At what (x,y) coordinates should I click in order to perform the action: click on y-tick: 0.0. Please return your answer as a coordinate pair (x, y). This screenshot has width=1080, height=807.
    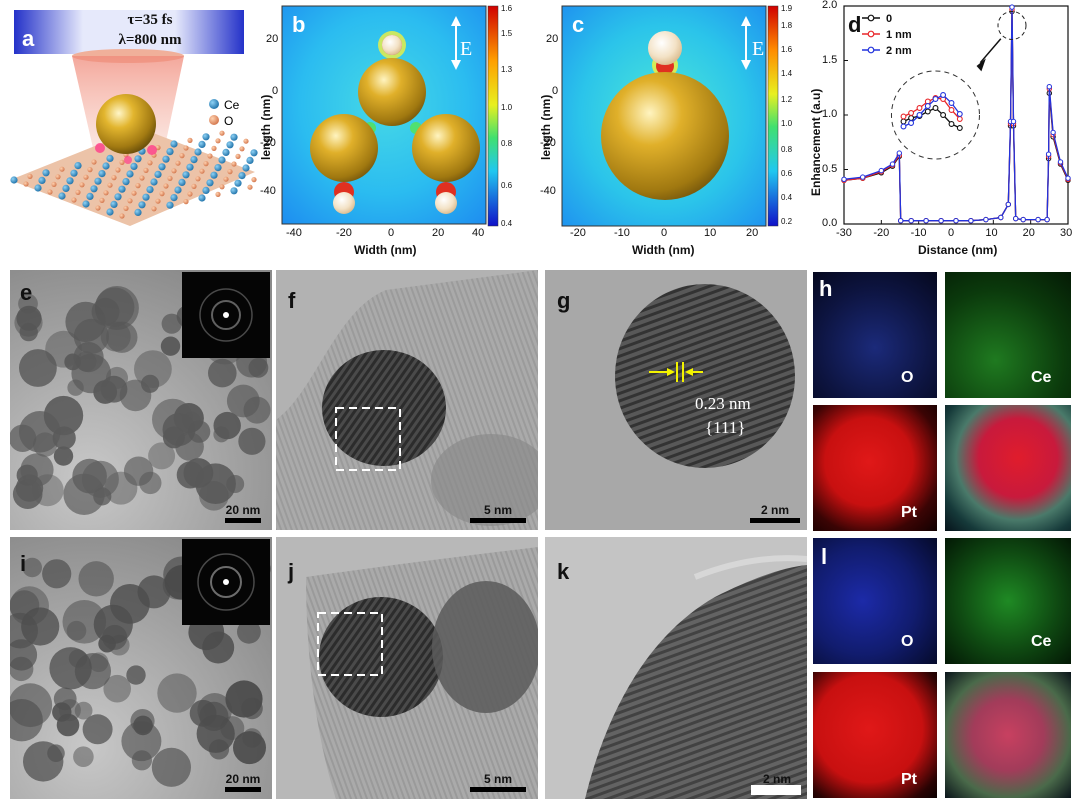
    Looking at the image, I should click on (830, 223).